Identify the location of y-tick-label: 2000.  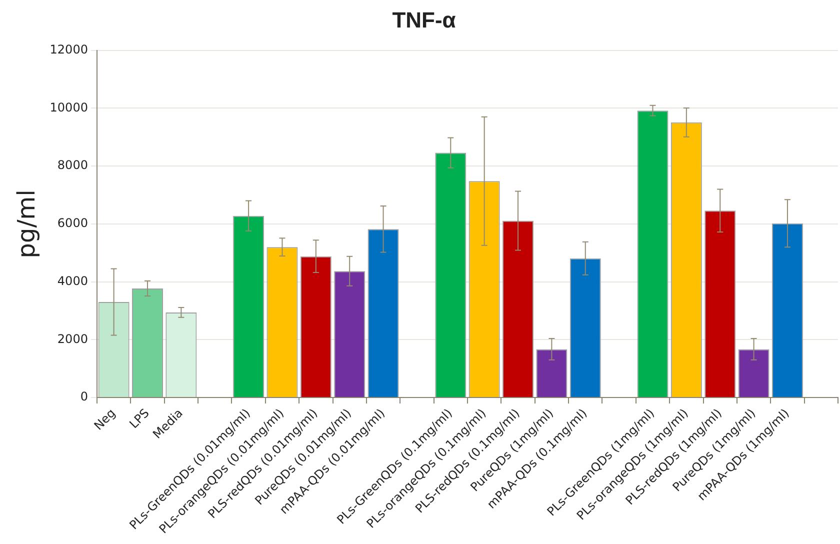
(72, 339).